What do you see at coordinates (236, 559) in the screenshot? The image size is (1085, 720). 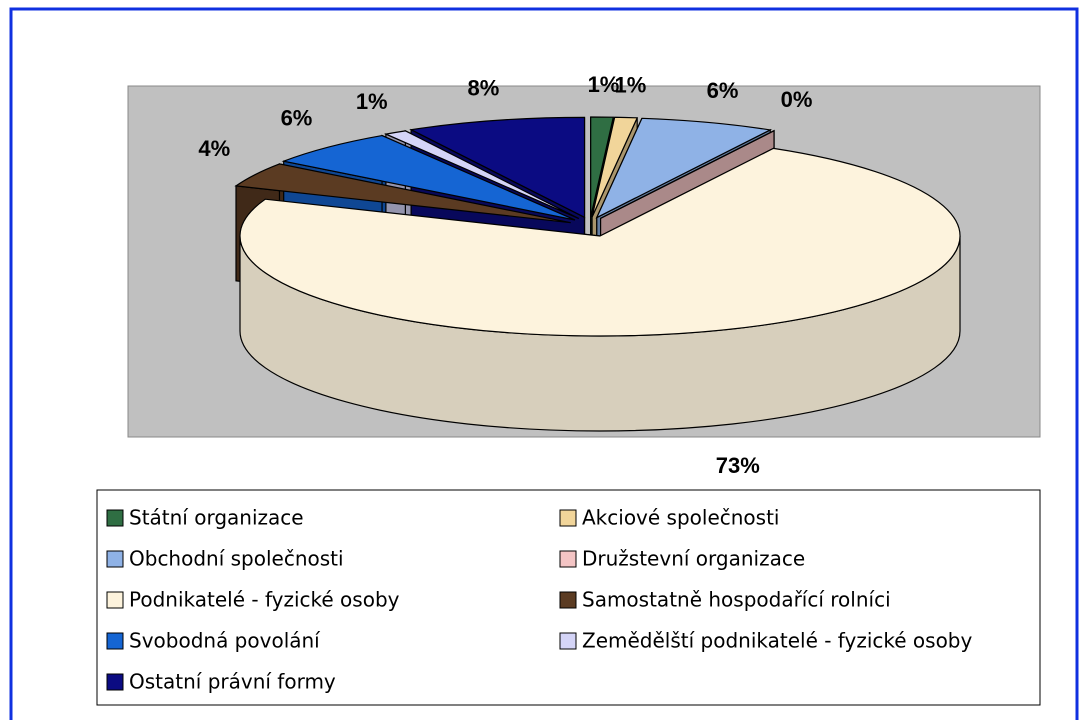 I see `legend-label: Obchodní společnosti` at bounding box center [236, 559].